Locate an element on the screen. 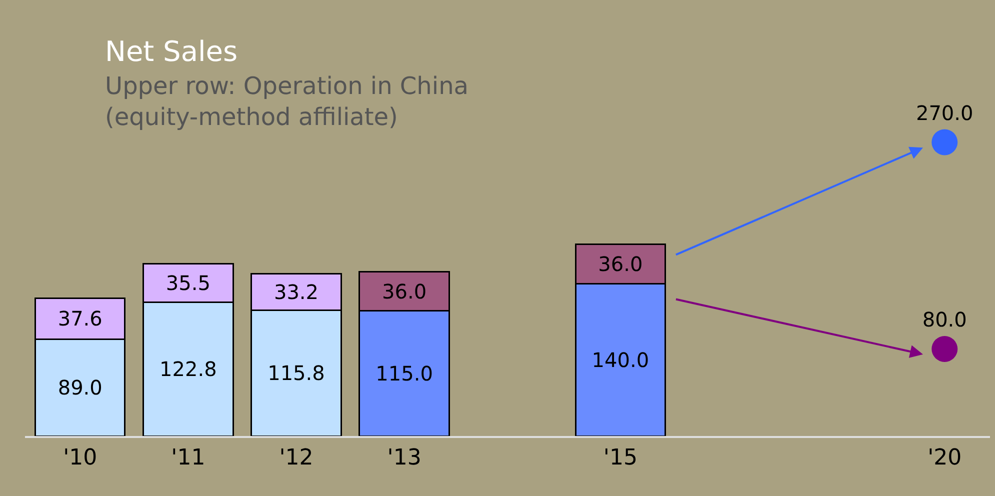  data-label: 80.0 is located at coordinates (944, 320).